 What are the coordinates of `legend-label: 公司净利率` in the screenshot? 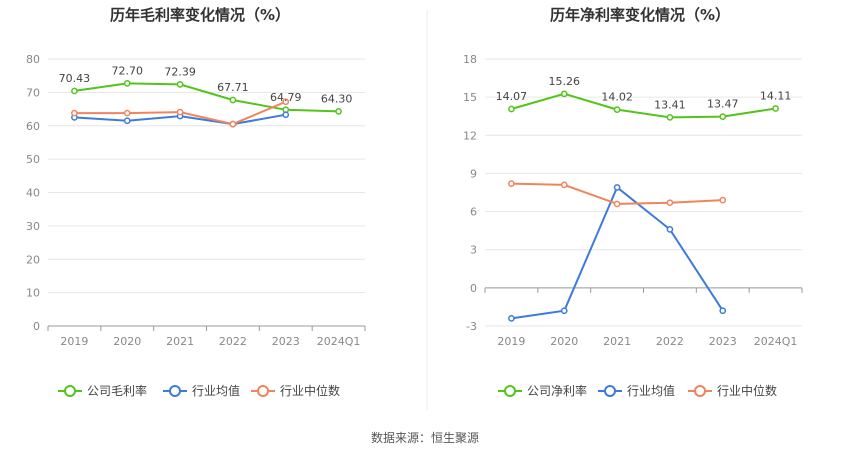 It's located at (557, 390).